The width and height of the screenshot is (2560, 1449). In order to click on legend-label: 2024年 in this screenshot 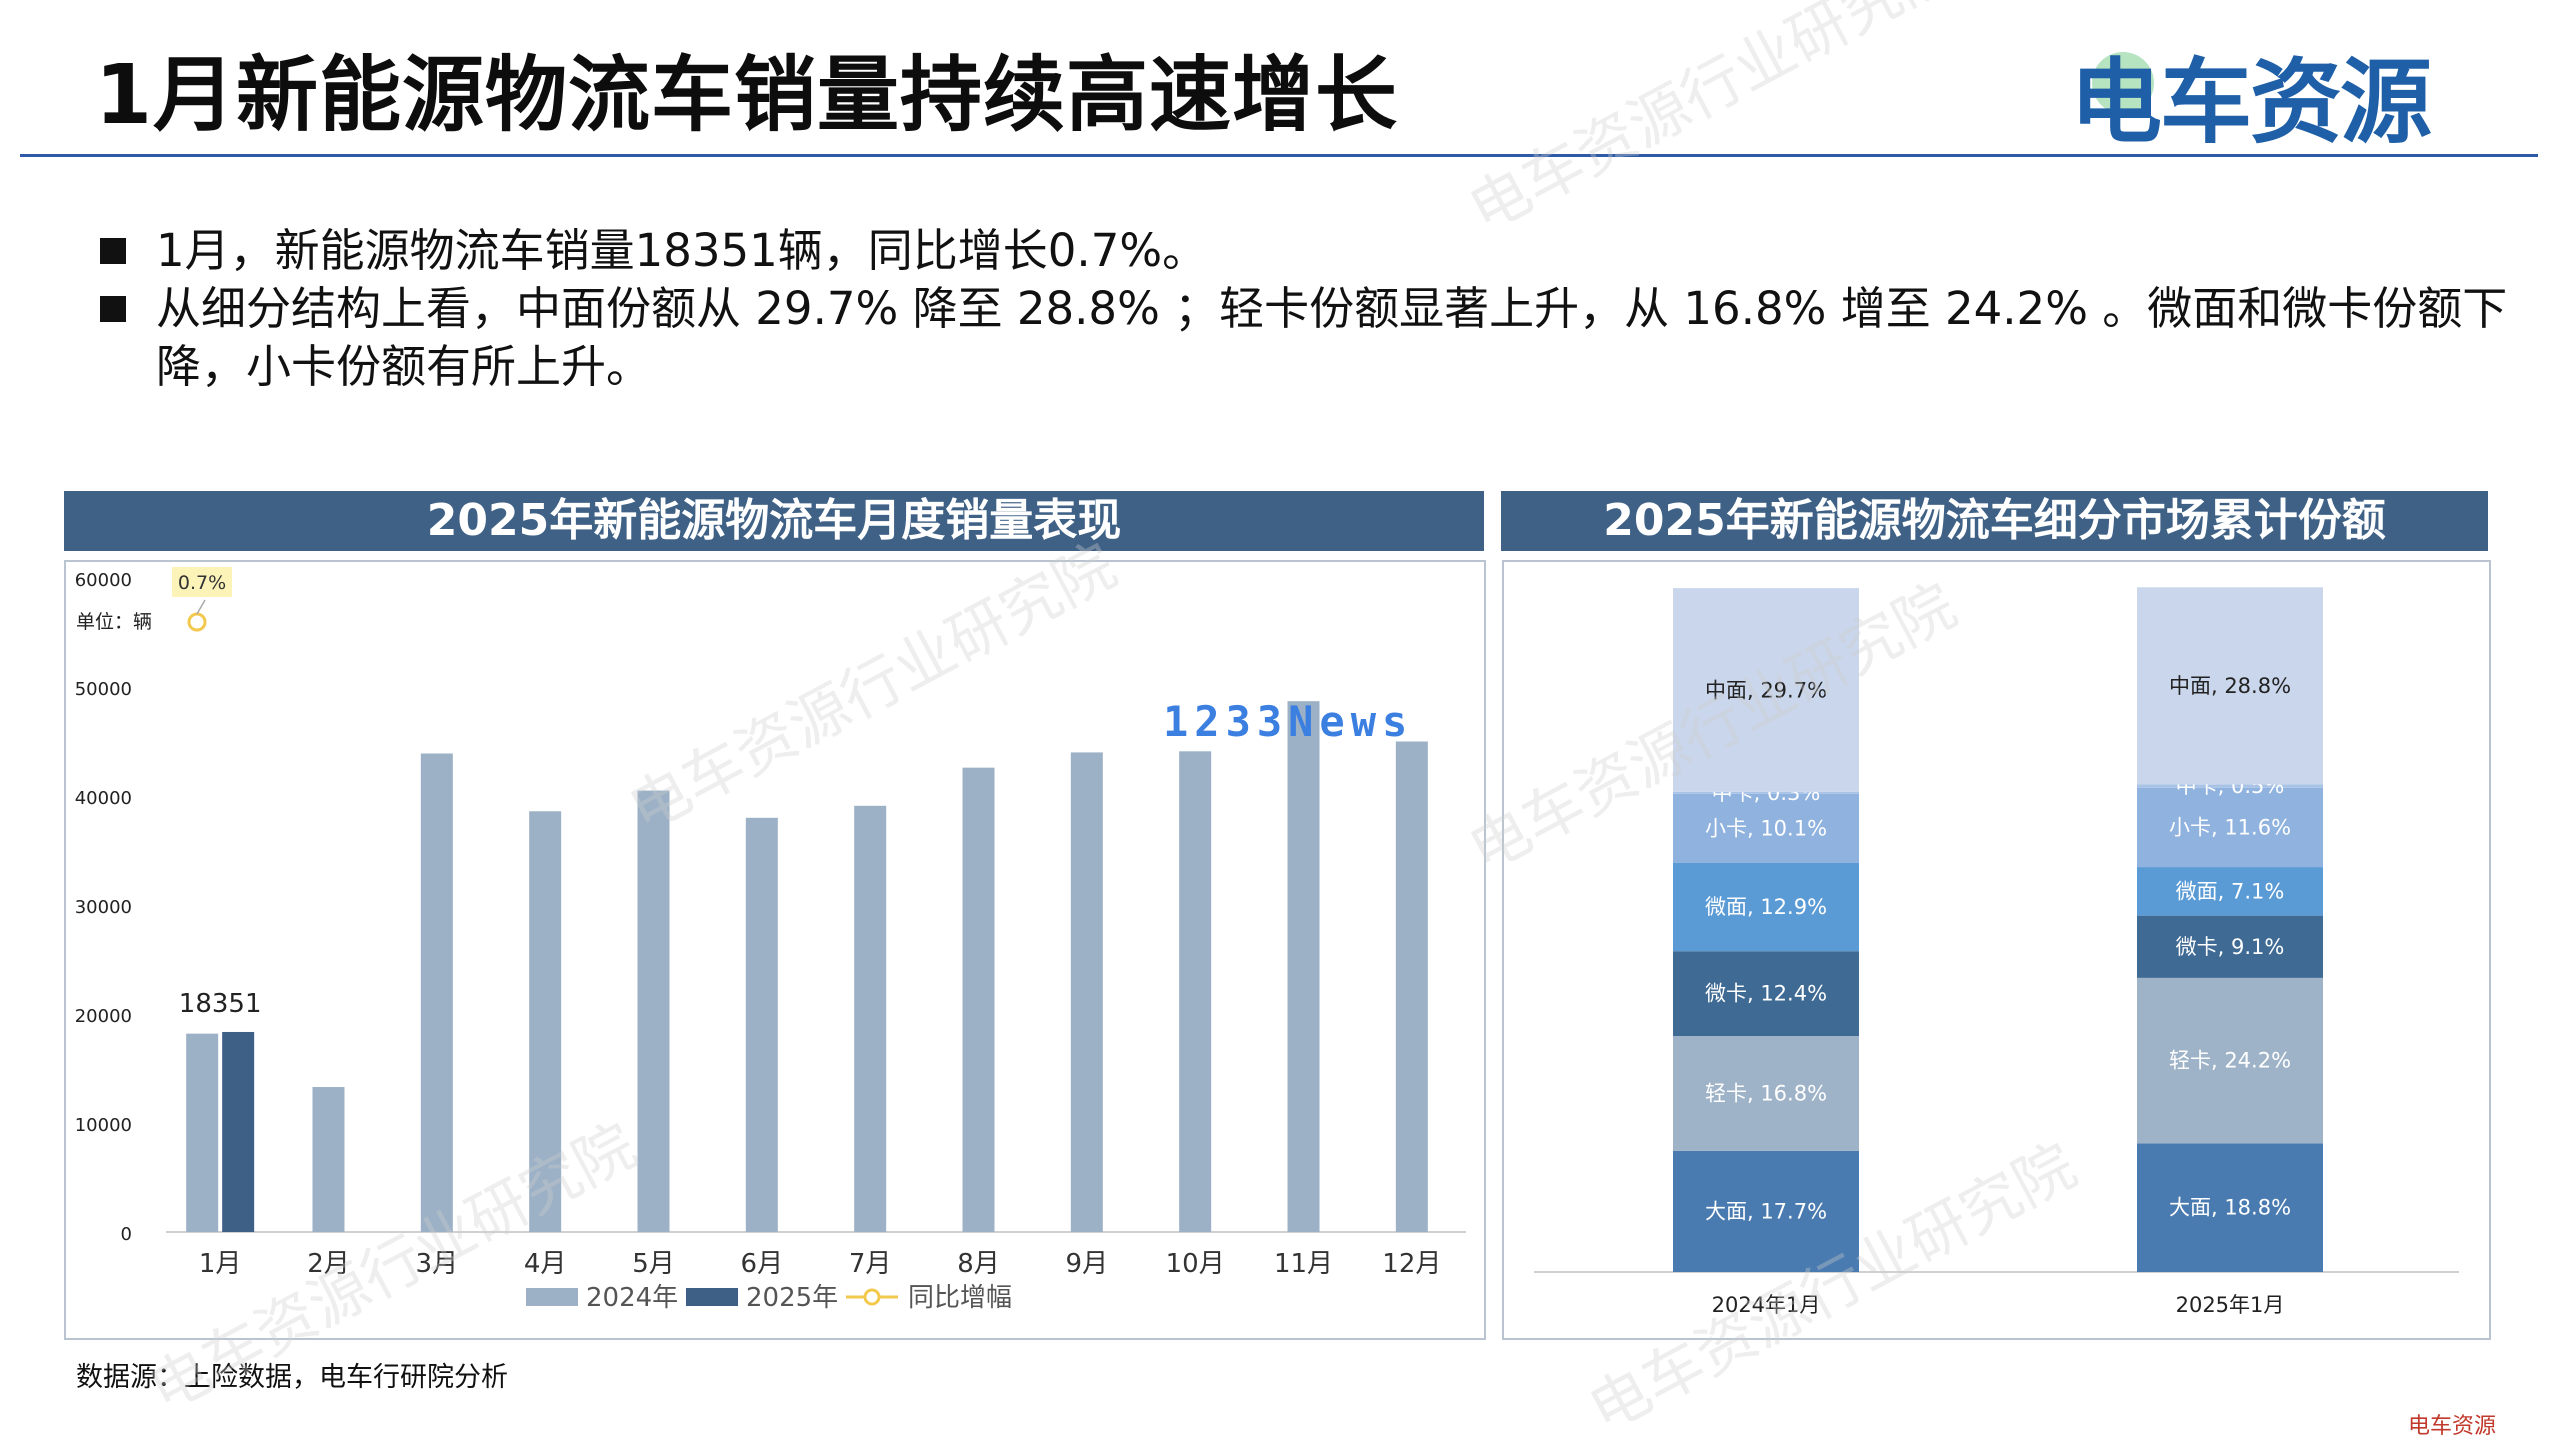, I will do `click(632, 1298)`.